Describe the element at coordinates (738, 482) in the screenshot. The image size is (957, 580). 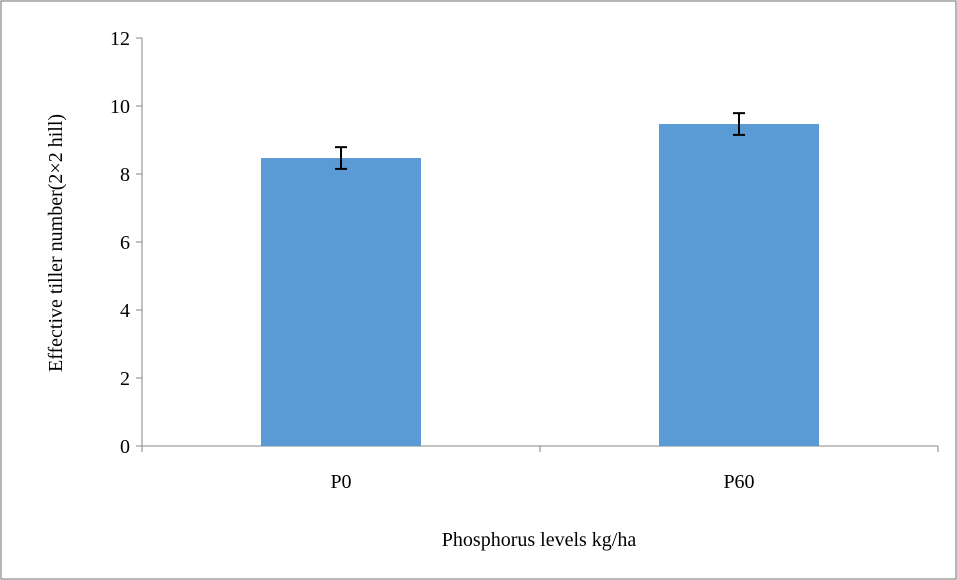
I see `x-tick-label: P60` at that location.